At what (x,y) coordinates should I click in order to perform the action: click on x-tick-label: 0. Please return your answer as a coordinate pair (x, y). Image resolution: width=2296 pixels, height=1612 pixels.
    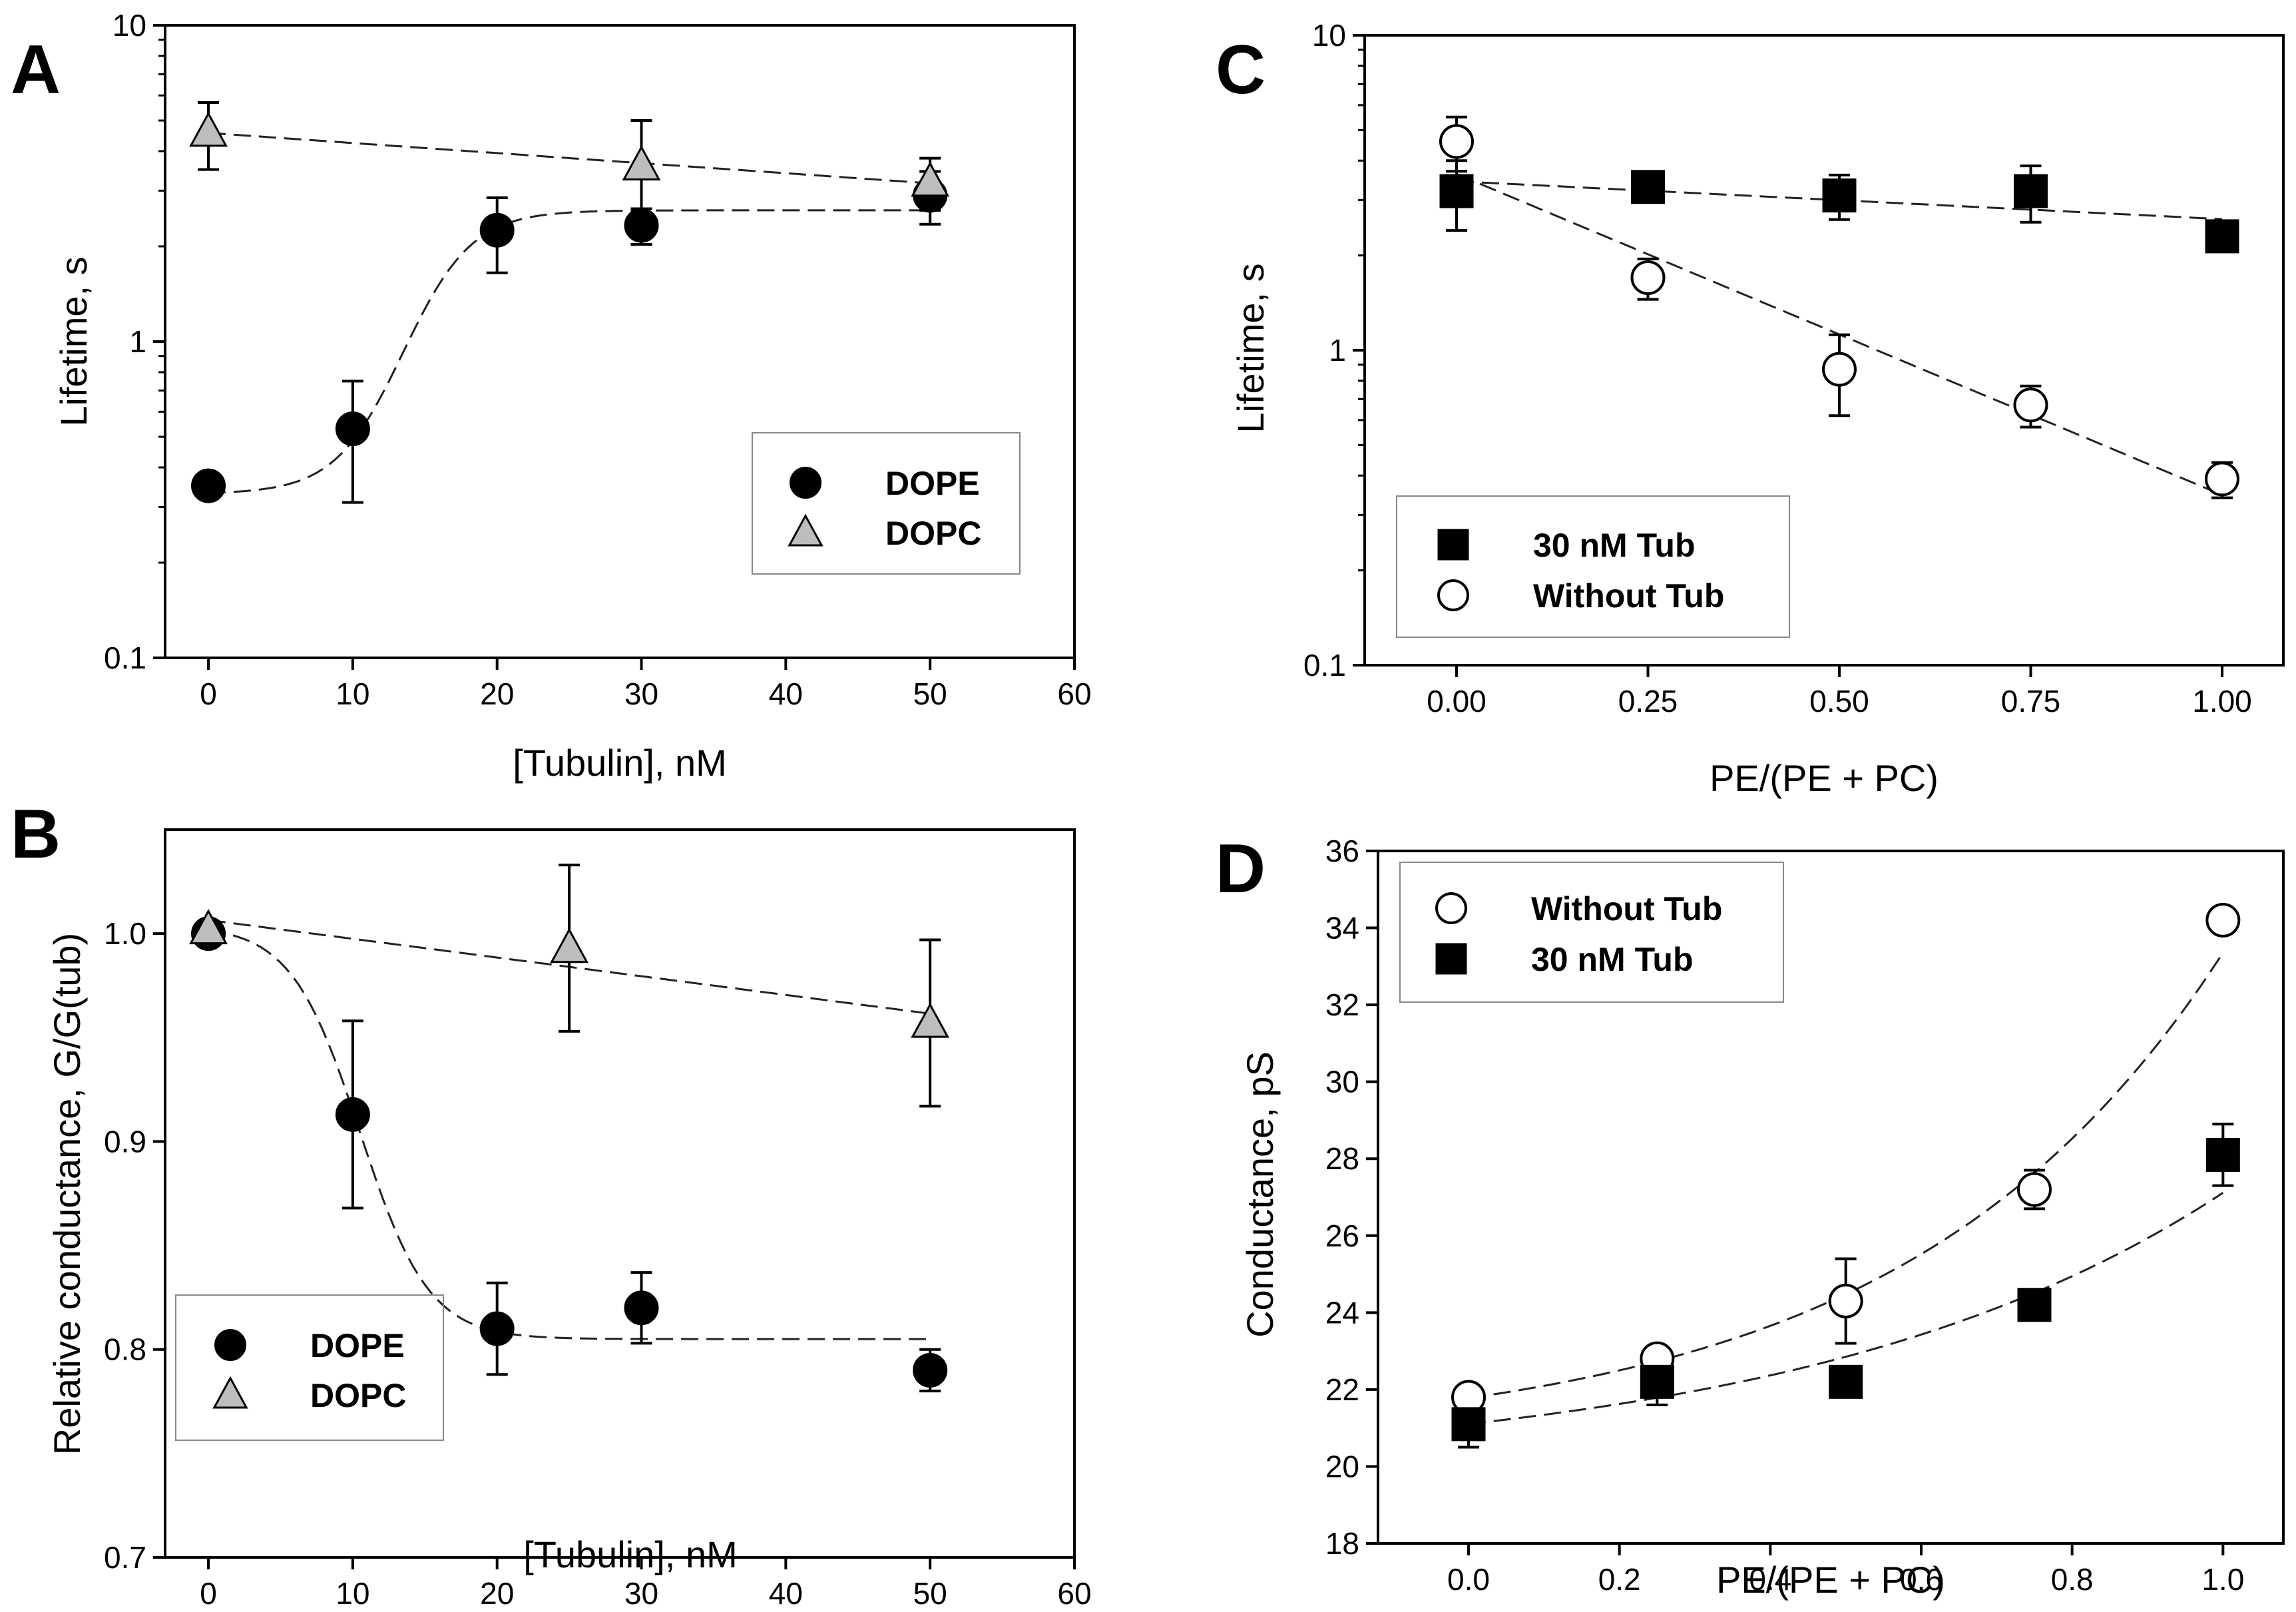
    Looking at the image, I should click on (208, 1593).